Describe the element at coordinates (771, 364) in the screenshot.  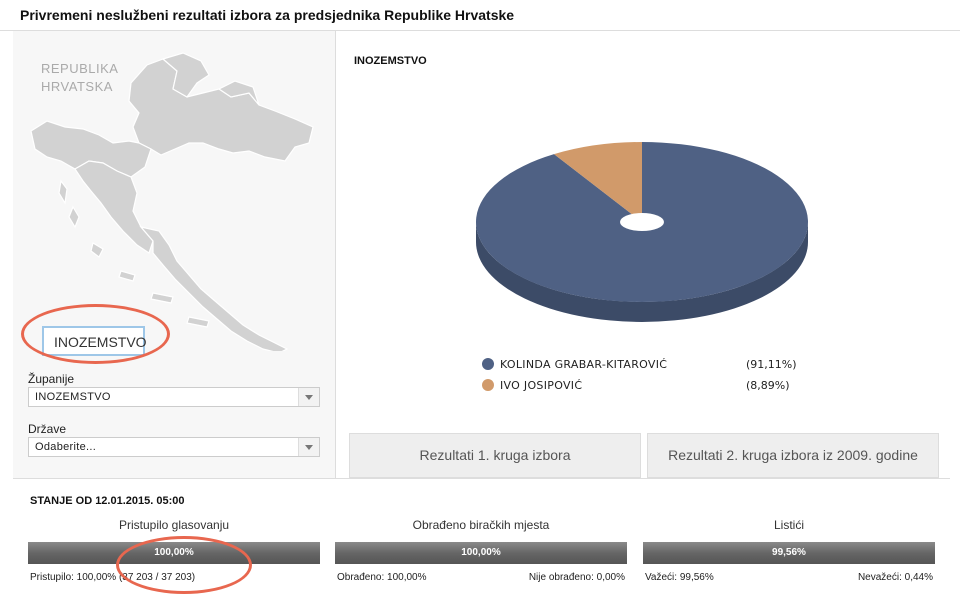
I see `legend-pct-1: (91,11%)` at that location.